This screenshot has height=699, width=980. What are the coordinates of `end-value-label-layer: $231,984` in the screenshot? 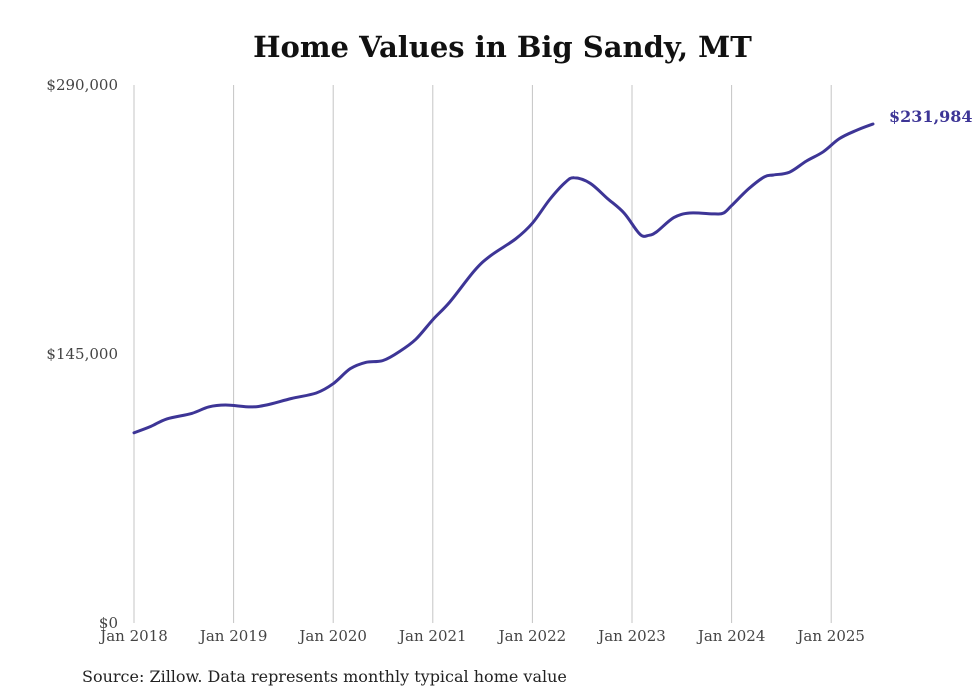 It's located at (931, 116).